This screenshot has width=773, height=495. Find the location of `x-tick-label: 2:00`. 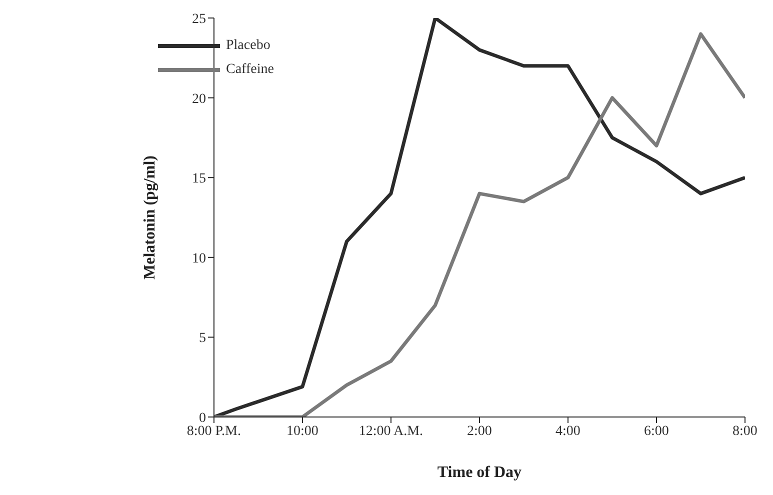

x-tick-label: 2:00 is located at coordinates (479, 431).